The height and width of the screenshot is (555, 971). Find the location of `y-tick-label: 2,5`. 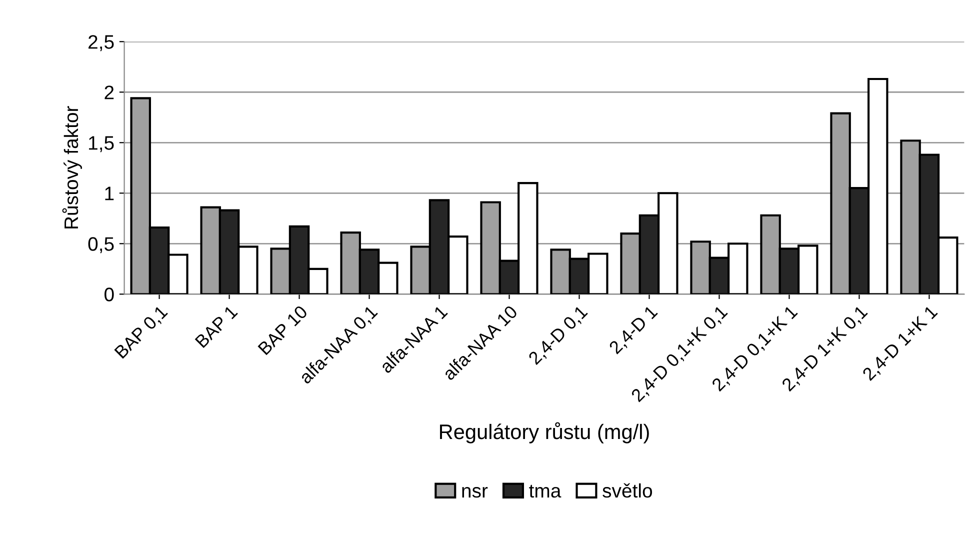

y-tick-label: 2,5 is located at coordinates (101, 43).